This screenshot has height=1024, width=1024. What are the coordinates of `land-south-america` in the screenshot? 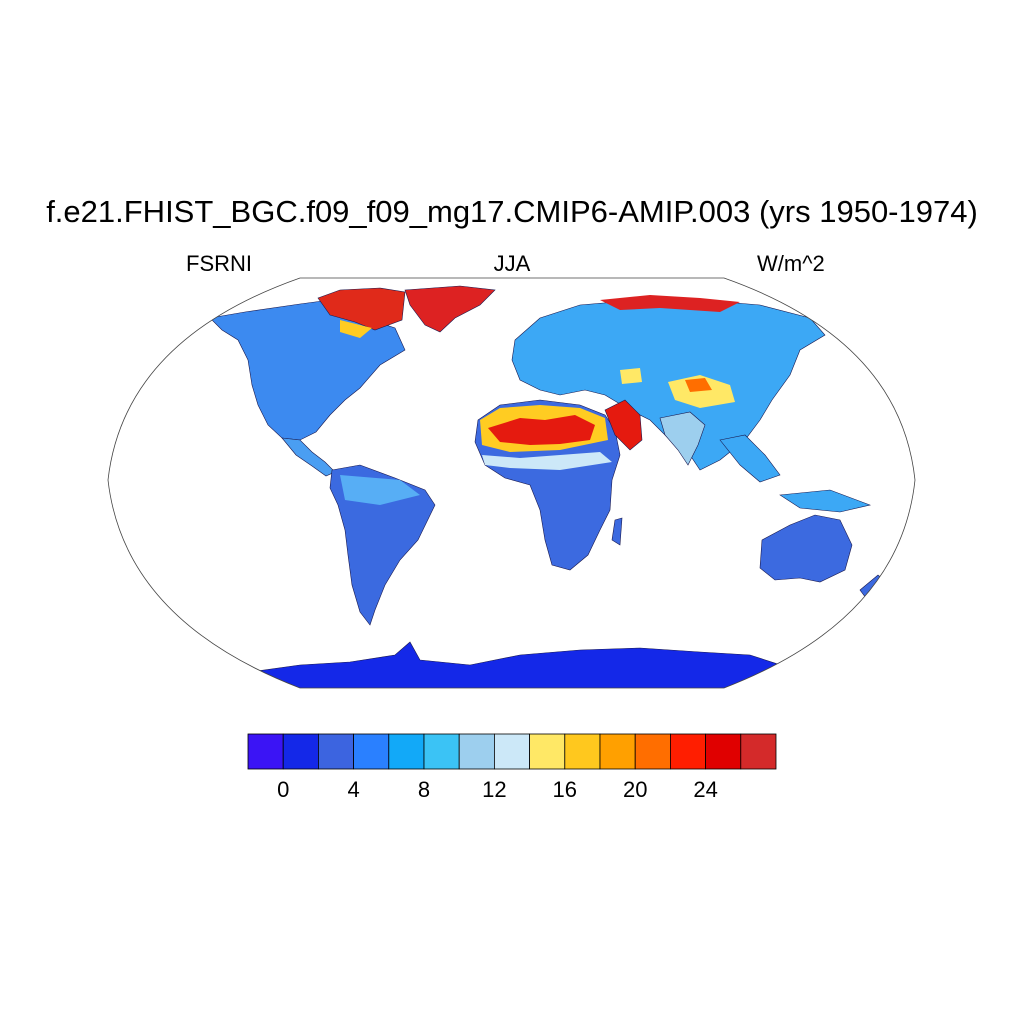 It's located at (382, 545).